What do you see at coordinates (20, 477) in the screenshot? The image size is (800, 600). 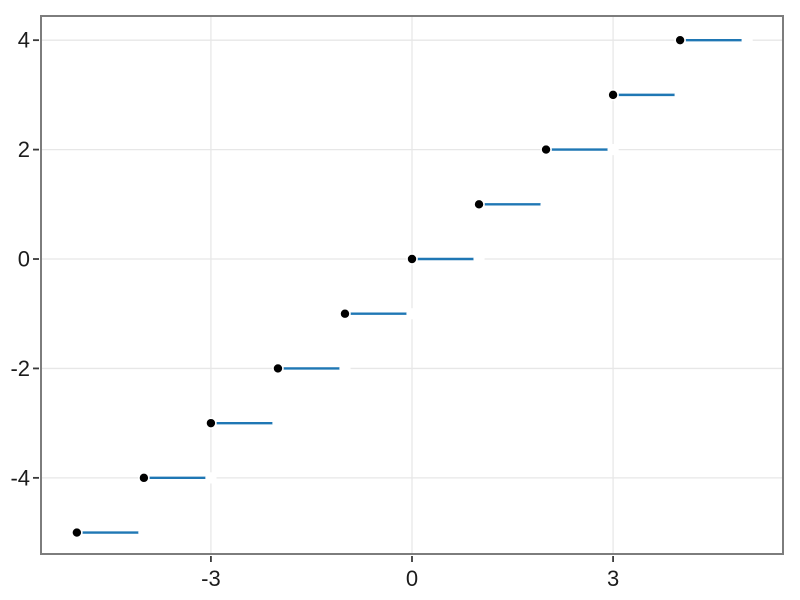 I see `y-tick-label: -4` at bounding box center [20, 477].